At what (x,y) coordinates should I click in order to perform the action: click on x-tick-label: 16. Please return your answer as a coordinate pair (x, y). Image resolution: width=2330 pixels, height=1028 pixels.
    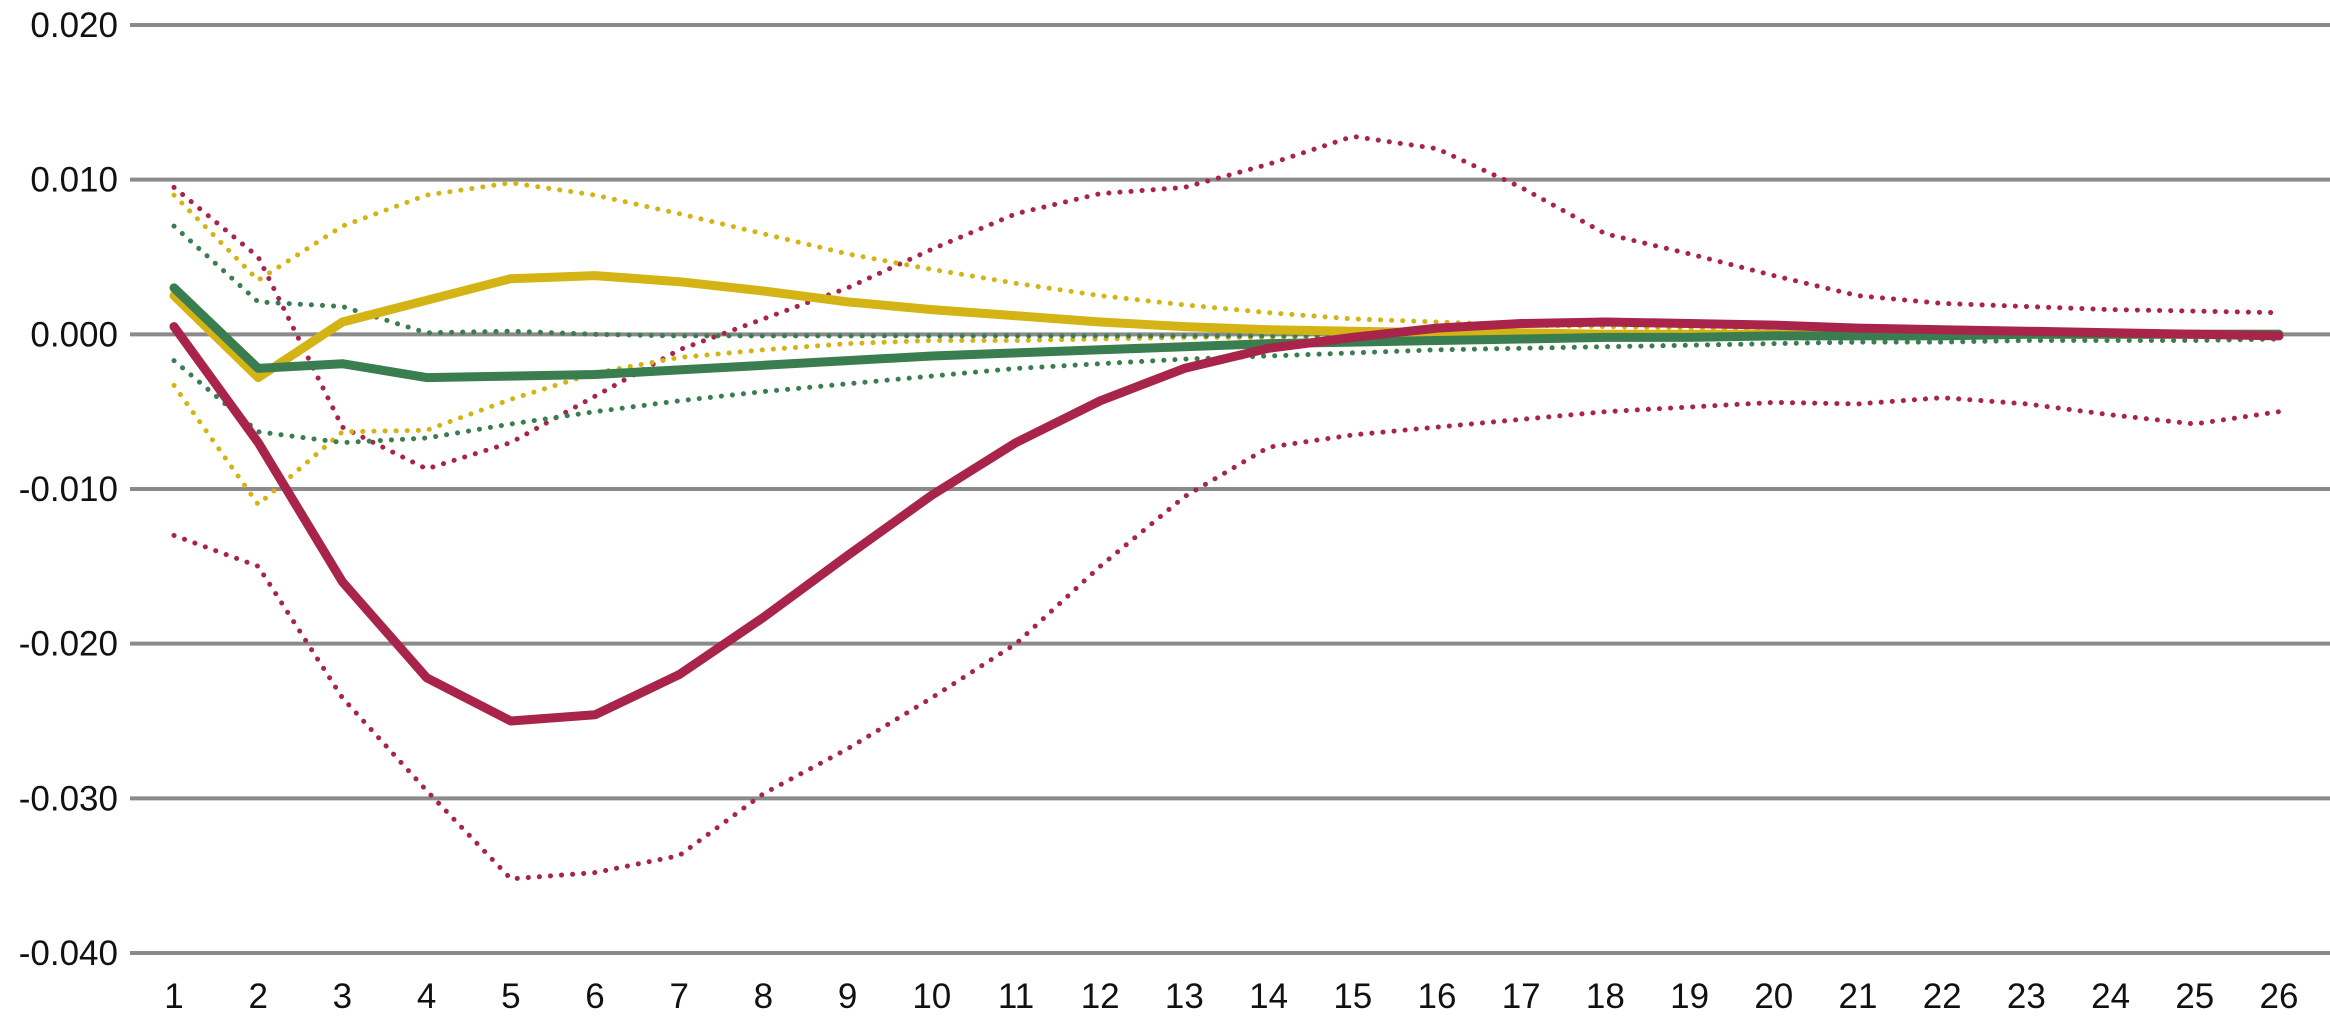
    Looking at the image, I should click on (1437, 996).